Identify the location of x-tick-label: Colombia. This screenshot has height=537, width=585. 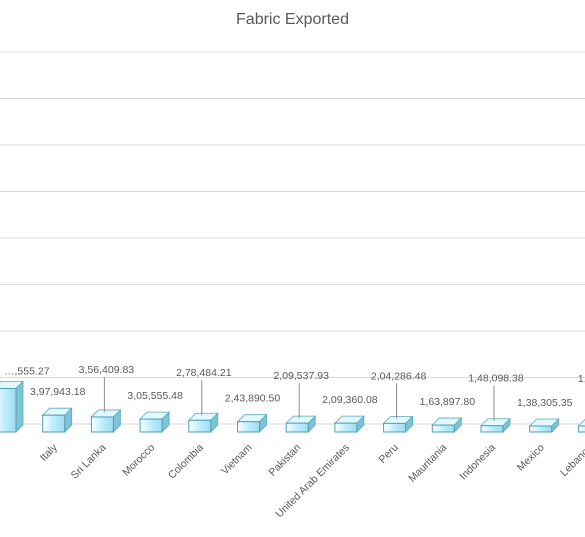
(186, 462).